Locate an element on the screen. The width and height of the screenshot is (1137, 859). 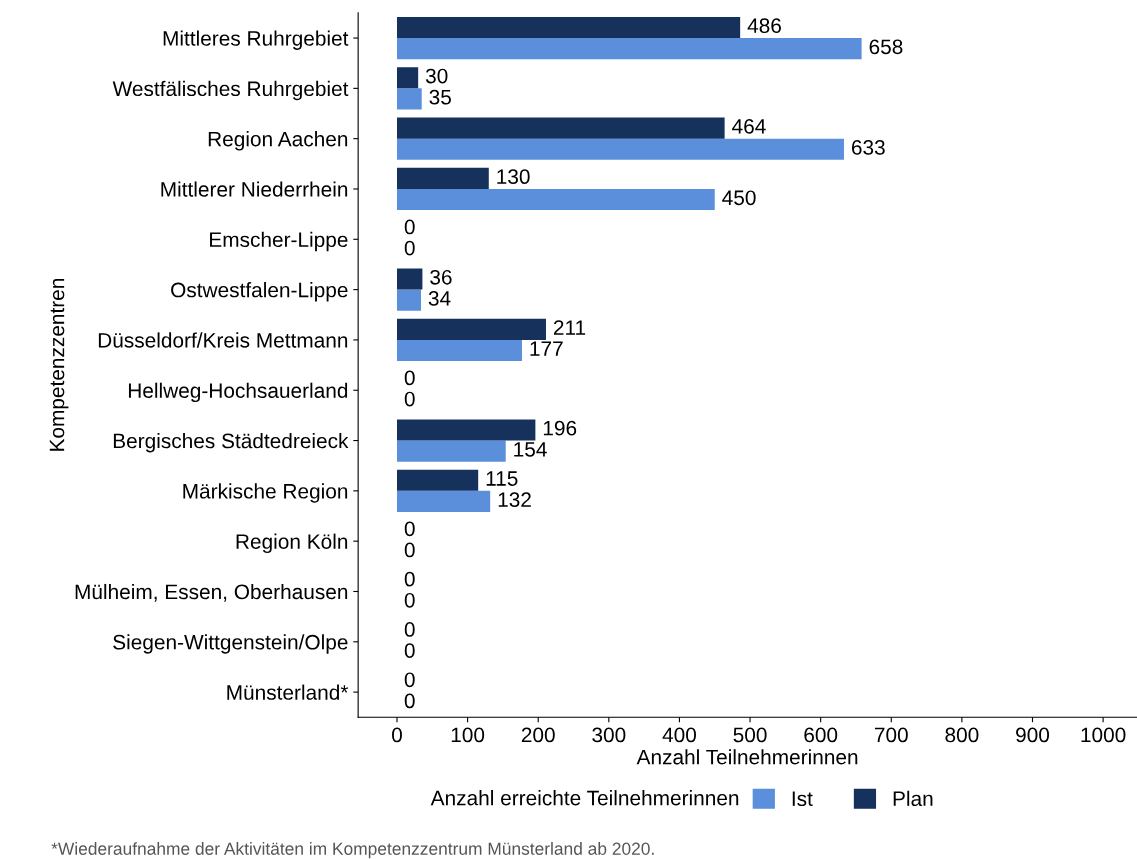
x-tick-label: 900 is located at coordinates (1033, 735).